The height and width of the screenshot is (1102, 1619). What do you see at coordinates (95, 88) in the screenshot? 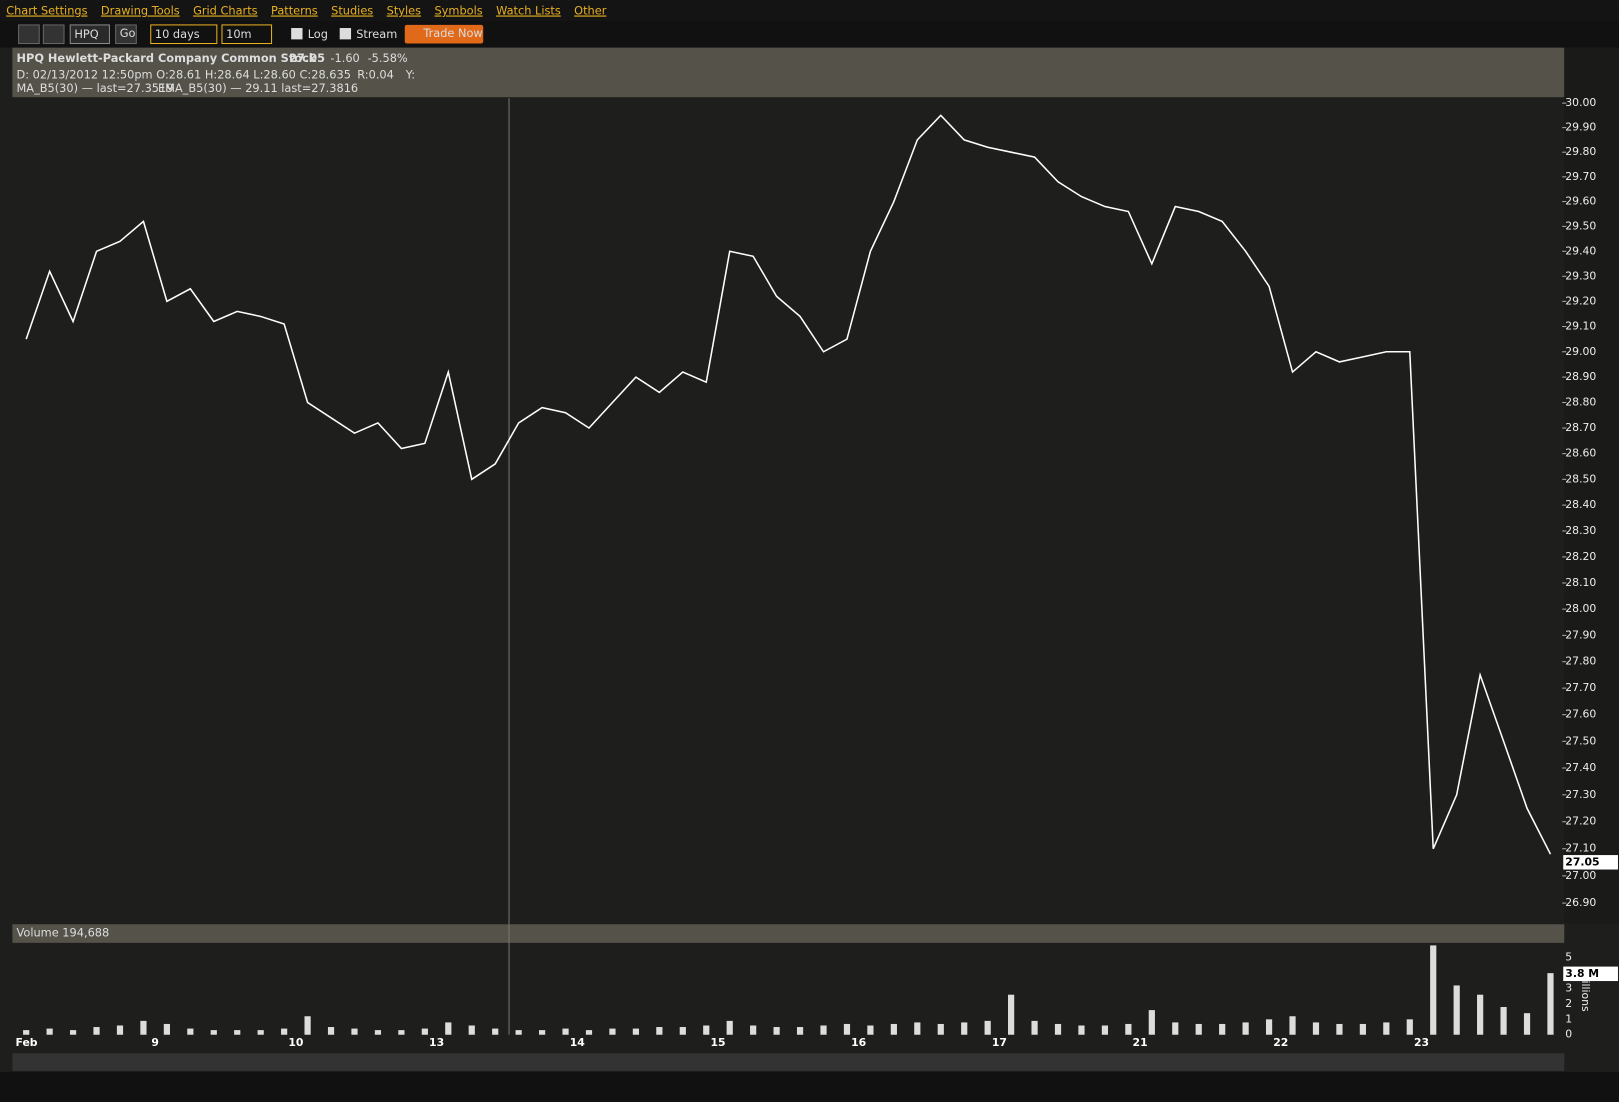
I see `ma-study: MA_B5(30) — last=27.3519` at bounding box center [95, 88].